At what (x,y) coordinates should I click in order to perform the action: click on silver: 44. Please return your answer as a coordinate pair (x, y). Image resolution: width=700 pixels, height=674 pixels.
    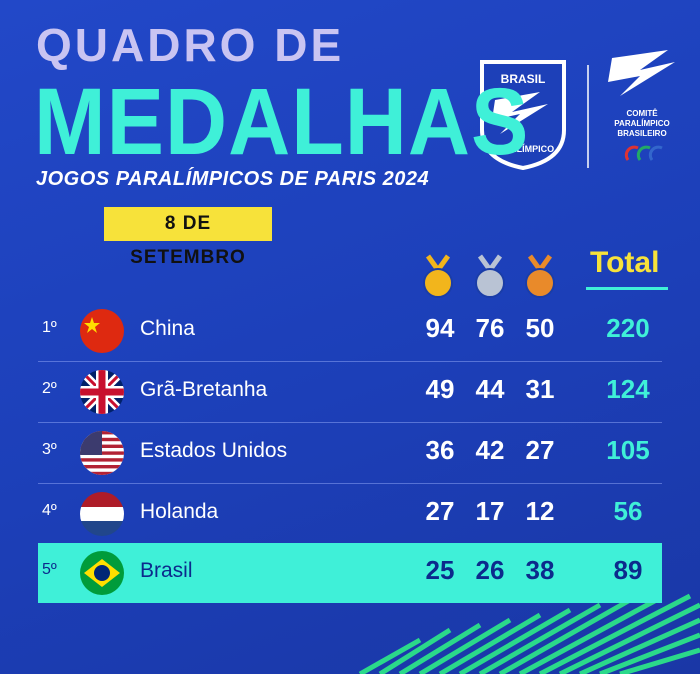
    Looking at the image, I should click on (490, 389).